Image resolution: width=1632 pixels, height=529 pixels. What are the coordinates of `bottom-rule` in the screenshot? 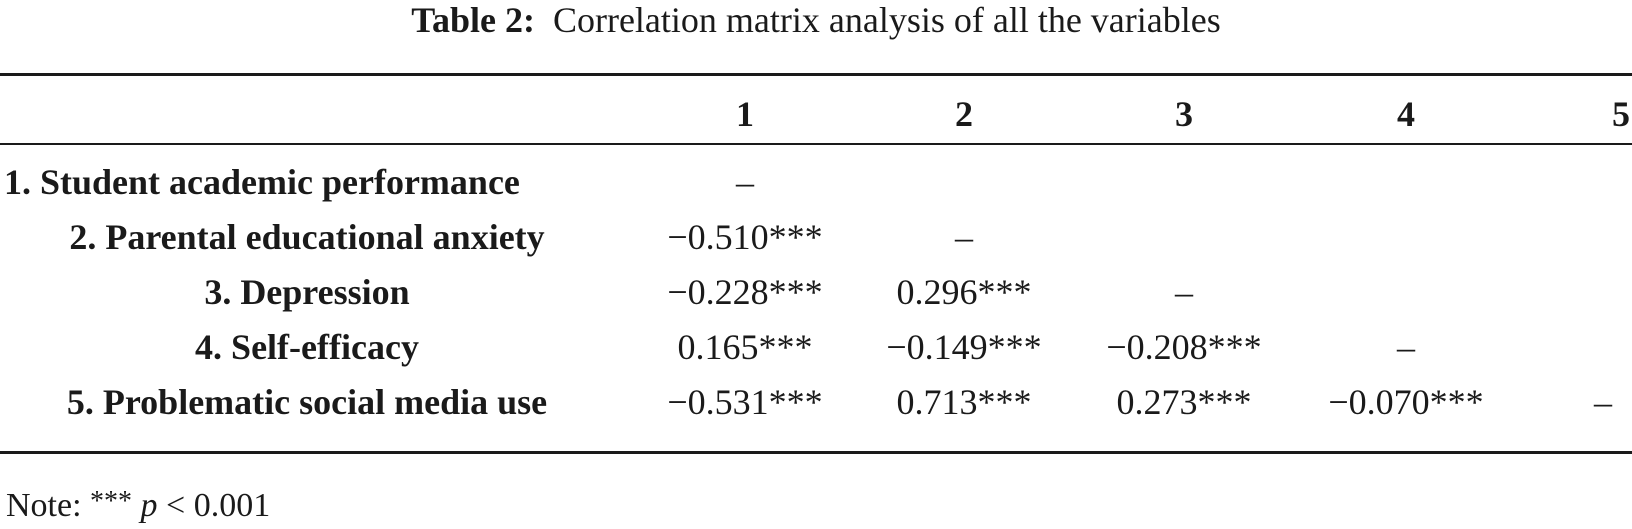 It's located at (816, 452).